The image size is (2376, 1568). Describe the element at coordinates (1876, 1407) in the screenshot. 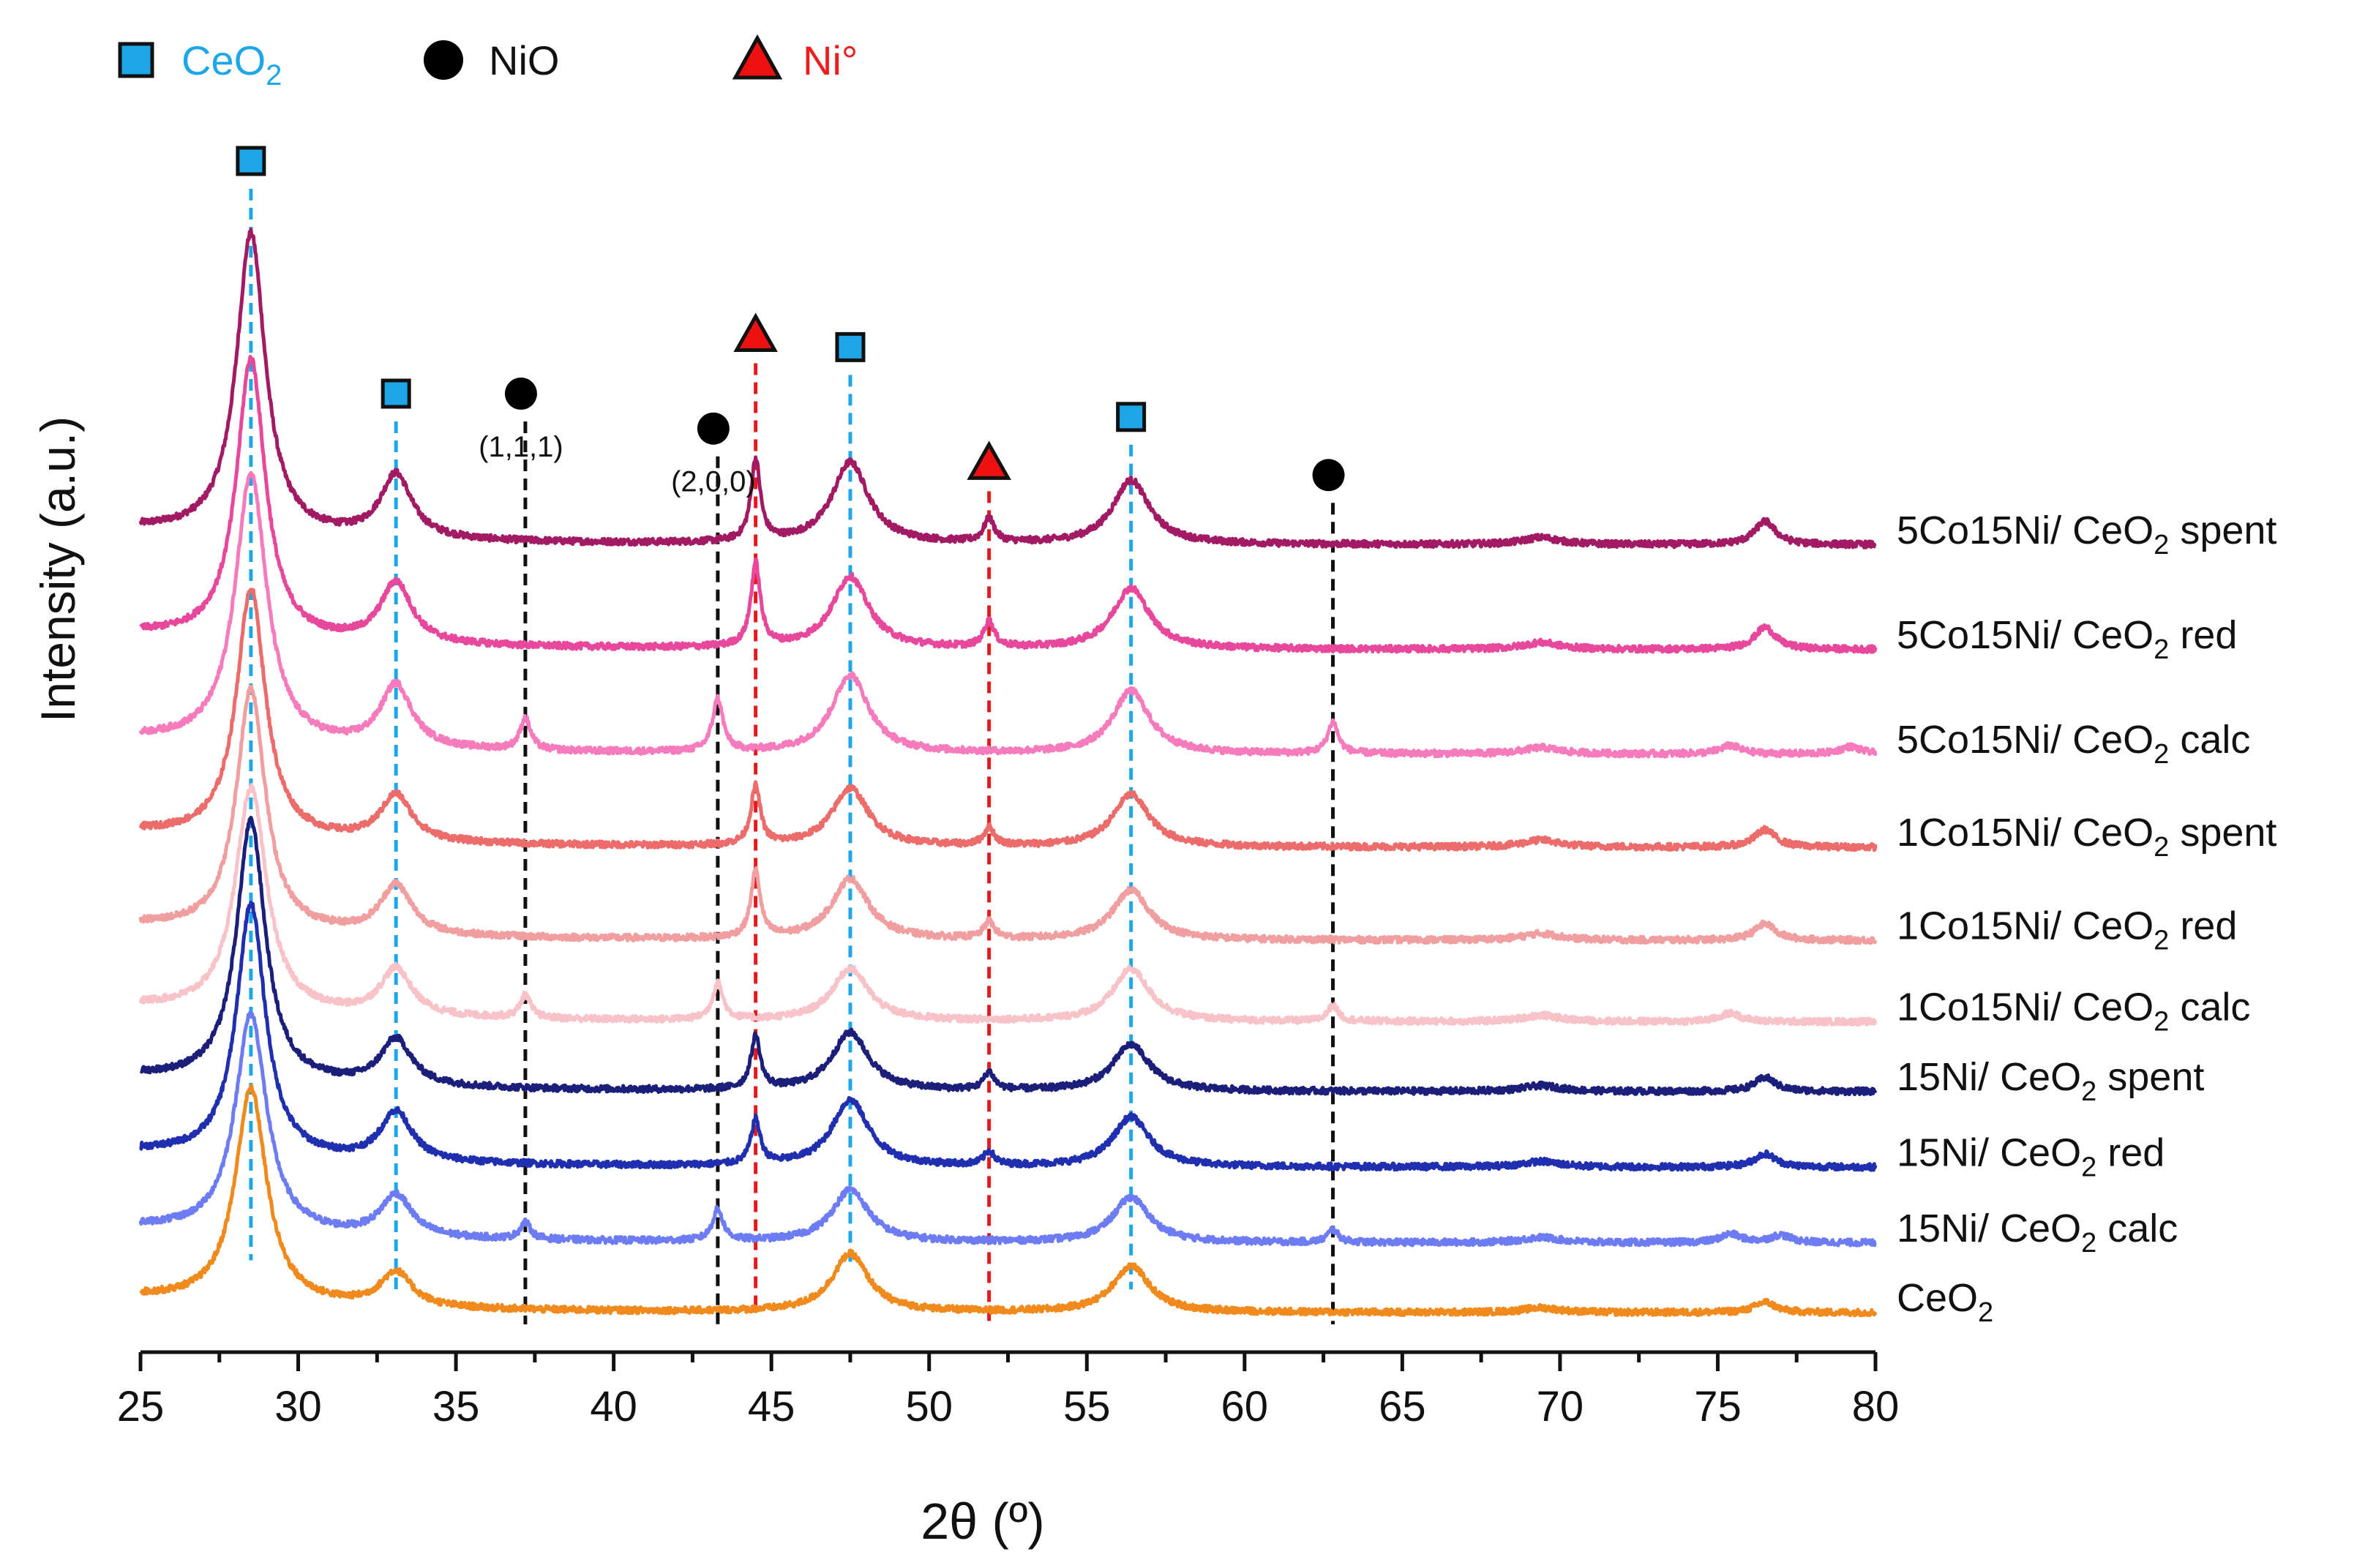

I see `x-tick-label-80: 80` at that location.